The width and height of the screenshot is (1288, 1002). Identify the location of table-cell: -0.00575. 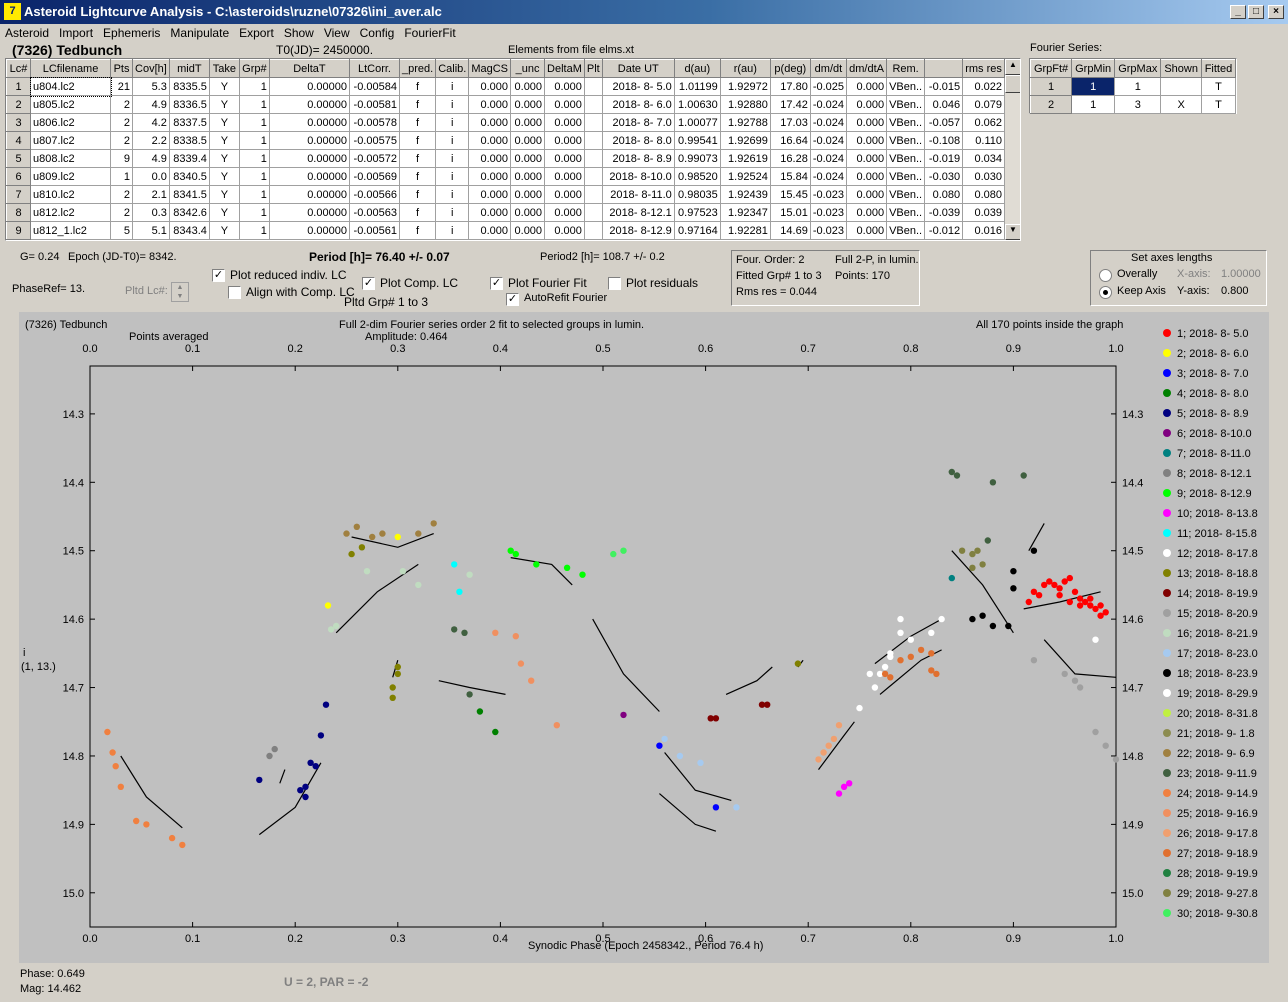
(374, 140).